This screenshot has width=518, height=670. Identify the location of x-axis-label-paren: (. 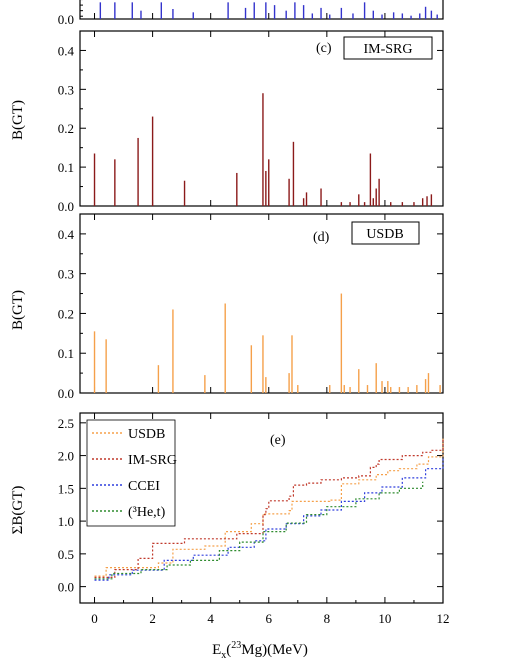
(228, 650).